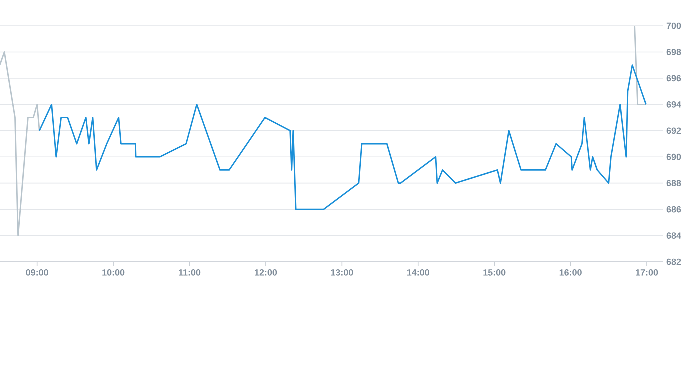 This screenshot has width=695, height=370. I want to click on y-tick-label: 688, so click(674, 183).